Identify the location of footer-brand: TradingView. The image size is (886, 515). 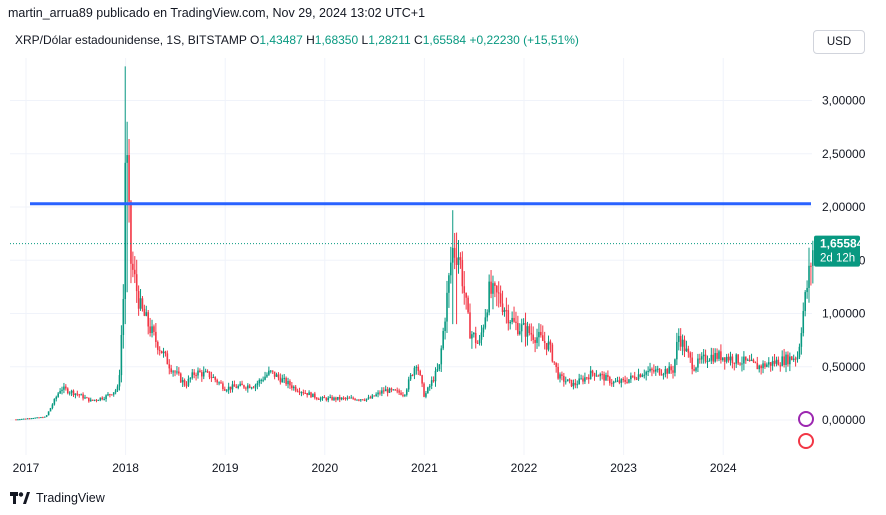
(57, 498).